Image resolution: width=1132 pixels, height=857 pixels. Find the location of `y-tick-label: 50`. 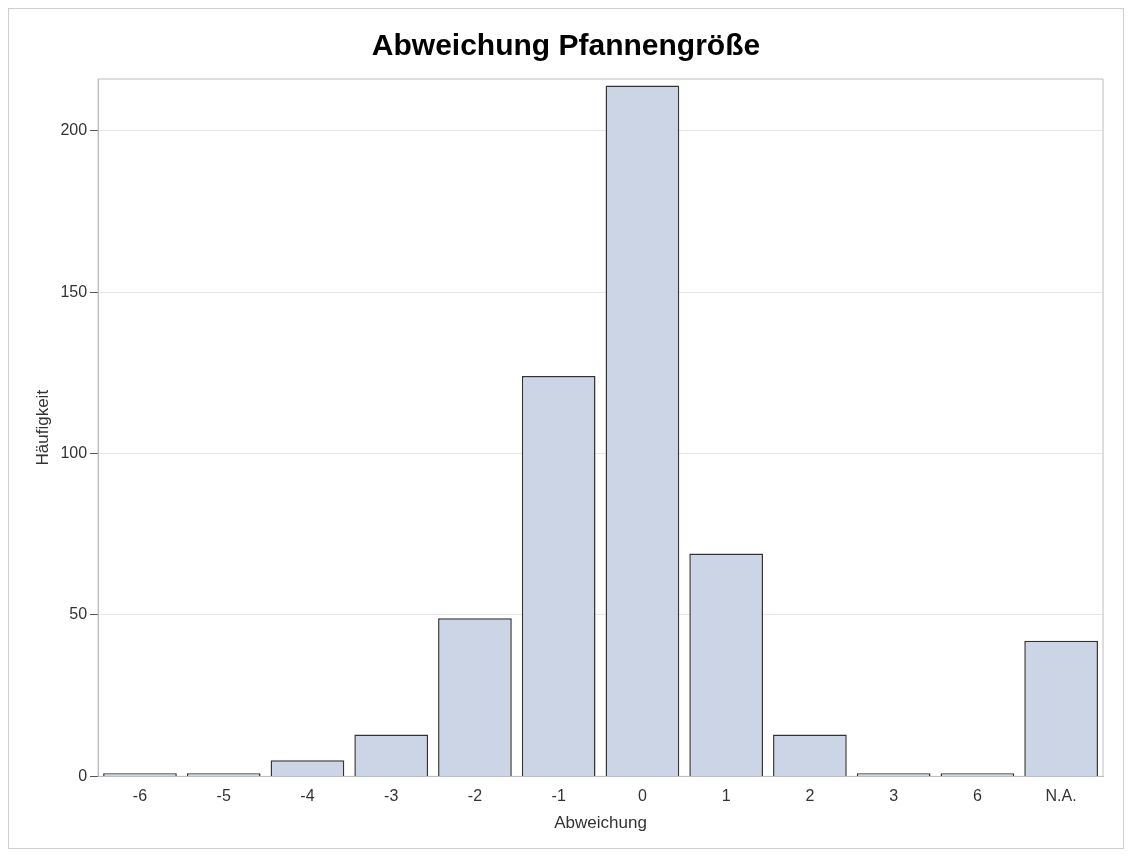

y-tick-label: 50 is located at coordinates (78, 614).